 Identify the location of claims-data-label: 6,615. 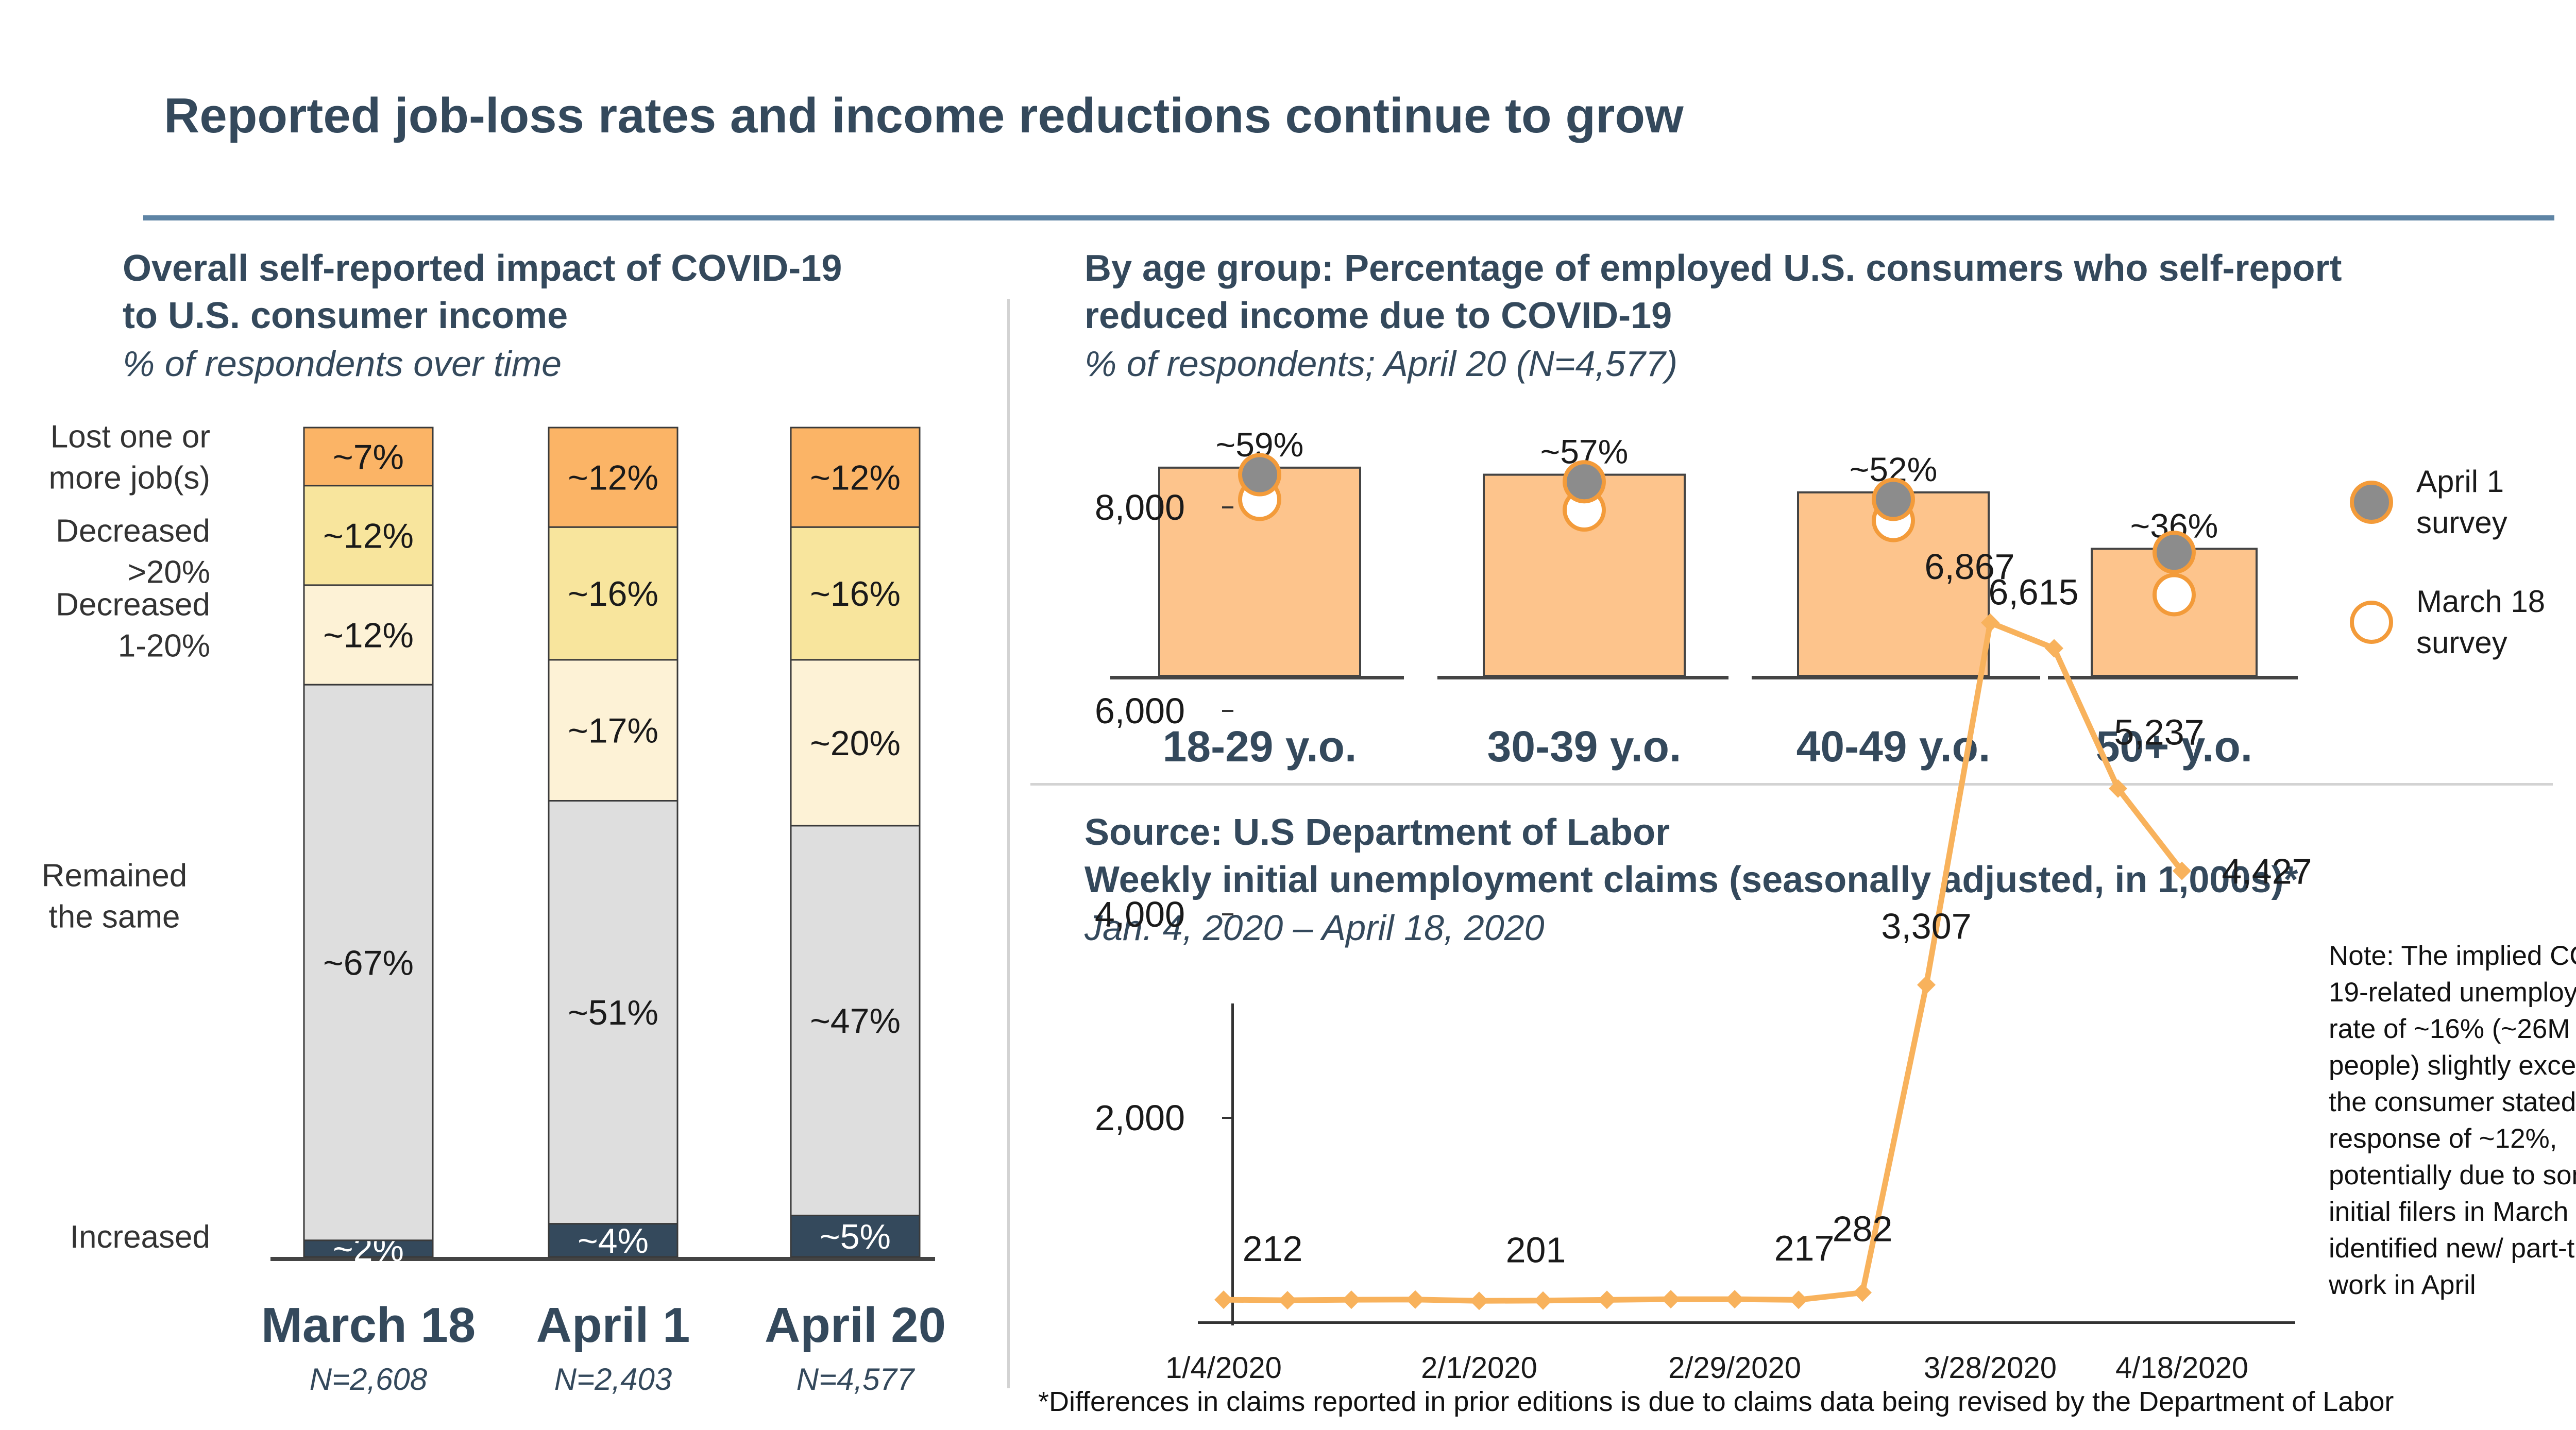
(2033, 592).